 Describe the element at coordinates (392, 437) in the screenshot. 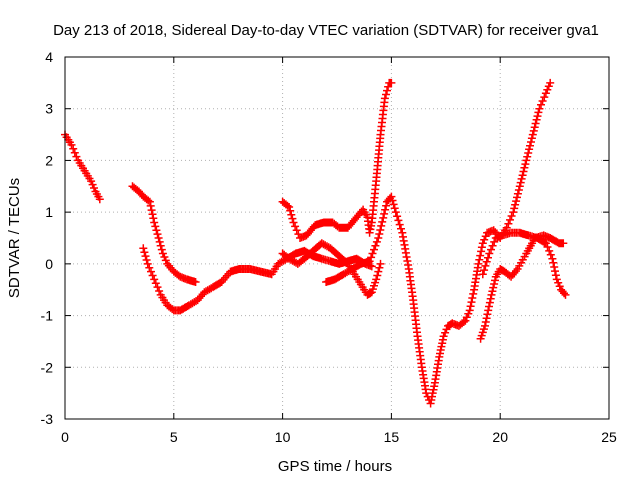

I see `x-tick-label: 15` at that location.